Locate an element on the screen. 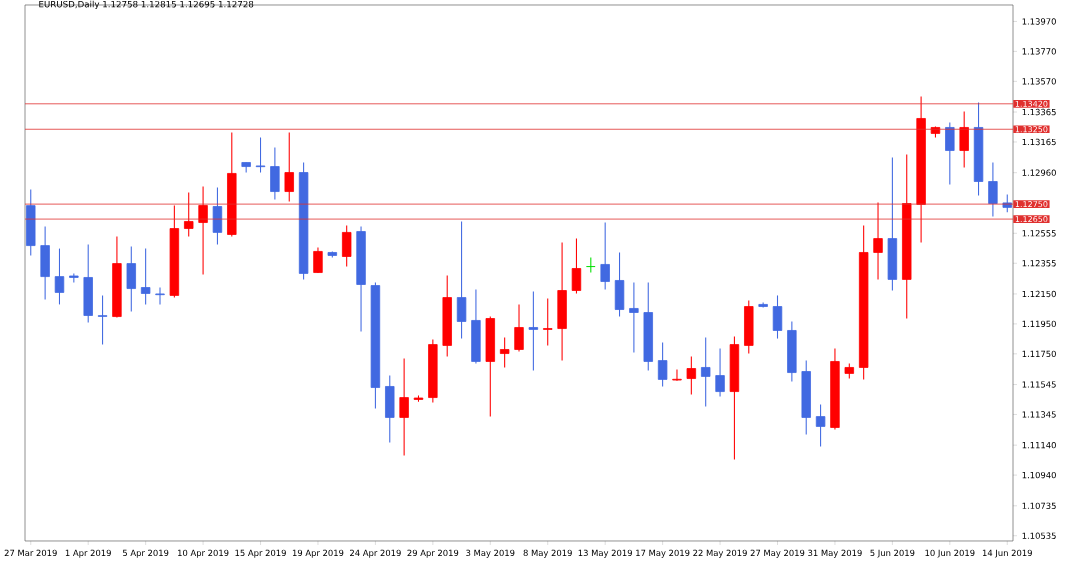  y-tick-label: 1.13770 is located at coordinates (1039, 51).